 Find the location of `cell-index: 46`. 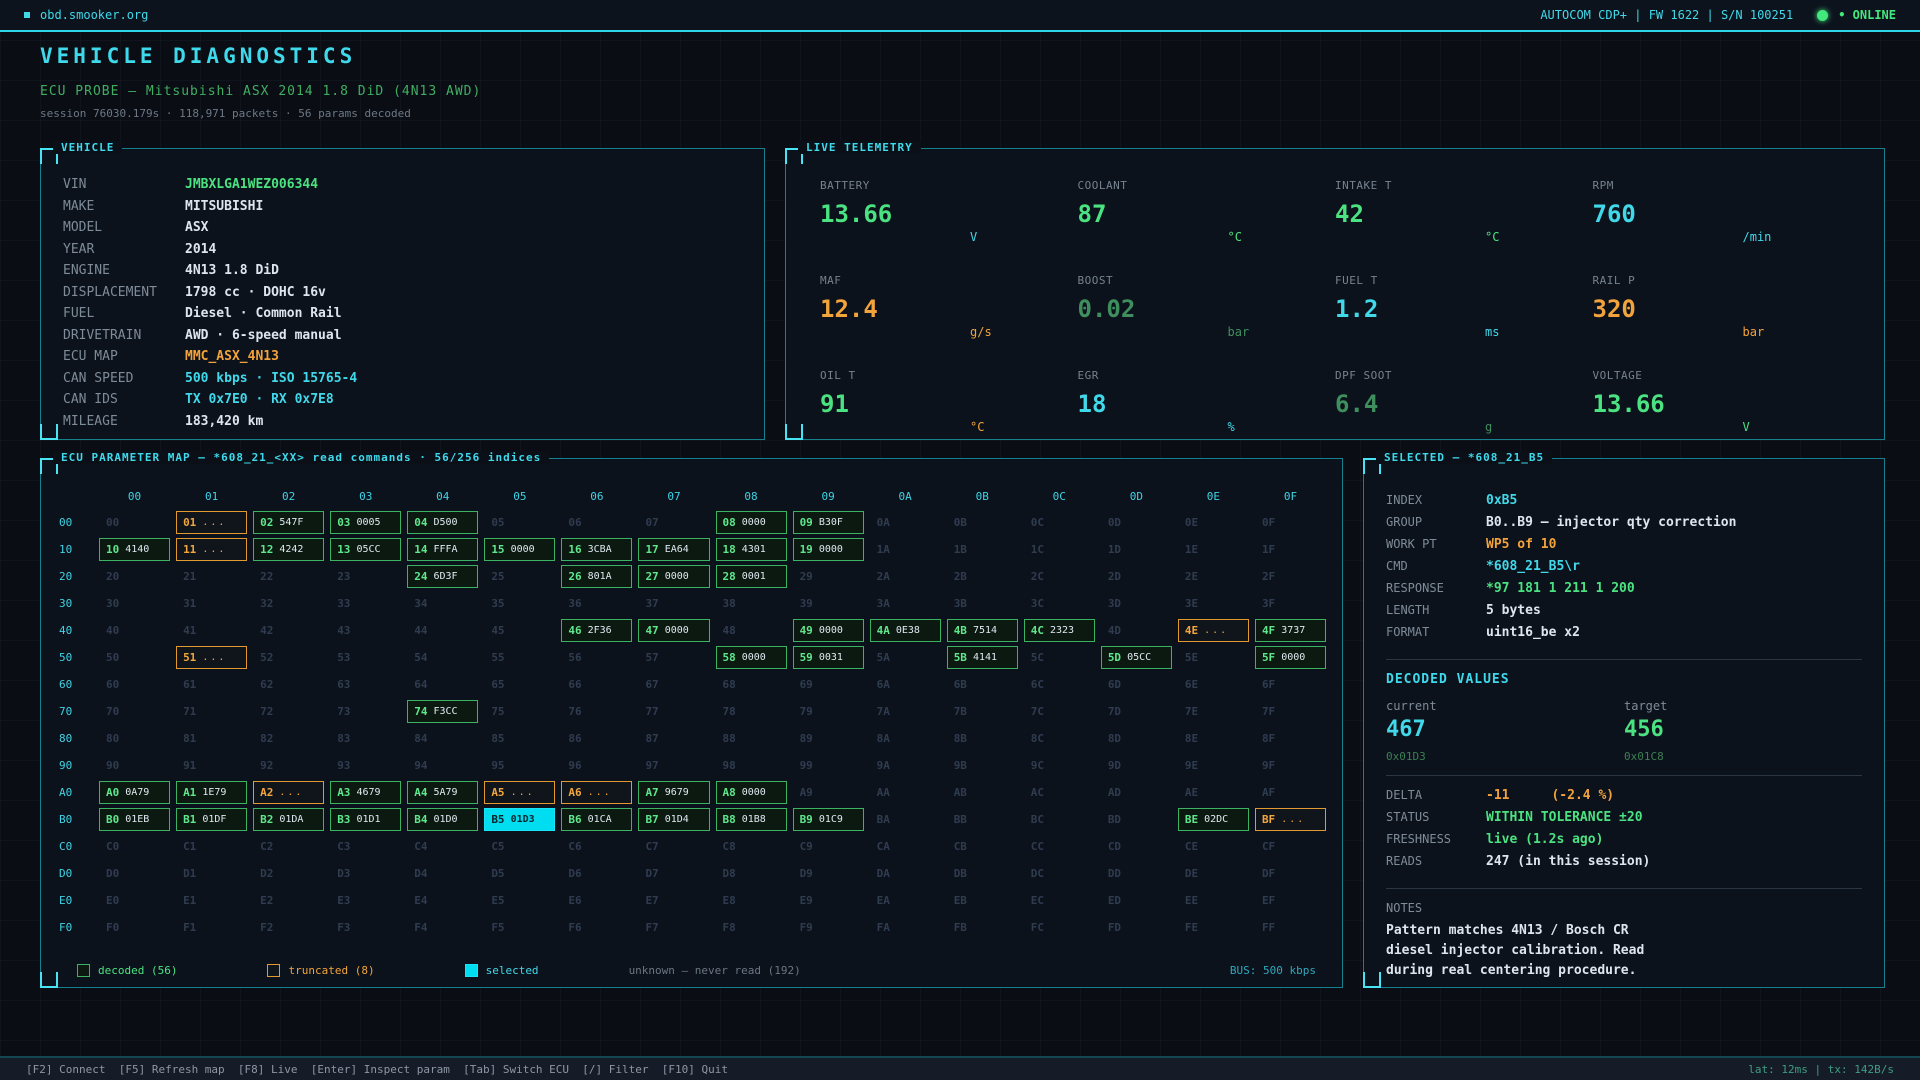

cell-index: 46 is located at coordinates (575, 630).